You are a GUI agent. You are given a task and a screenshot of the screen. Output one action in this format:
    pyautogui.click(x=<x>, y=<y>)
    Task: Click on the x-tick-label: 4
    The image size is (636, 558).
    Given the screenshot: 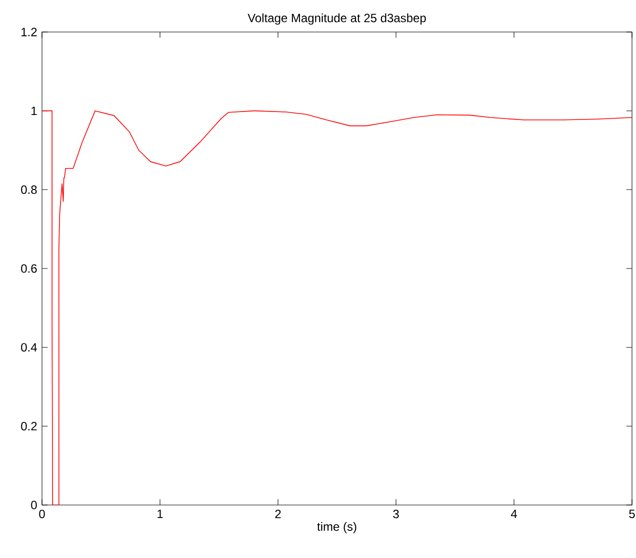 What is the action you would take?
    pyautogui.click(x=513, y=514)
    